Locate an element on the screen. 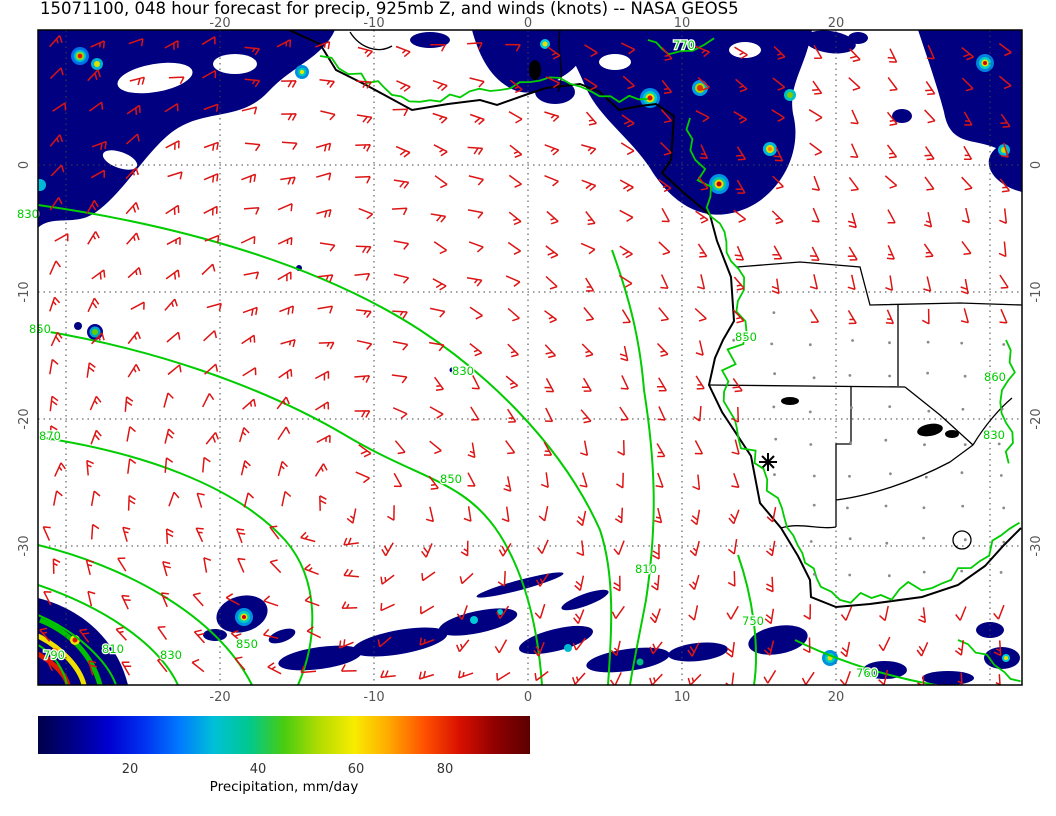  contour-label: 850 is located at coordinates (451, 479).